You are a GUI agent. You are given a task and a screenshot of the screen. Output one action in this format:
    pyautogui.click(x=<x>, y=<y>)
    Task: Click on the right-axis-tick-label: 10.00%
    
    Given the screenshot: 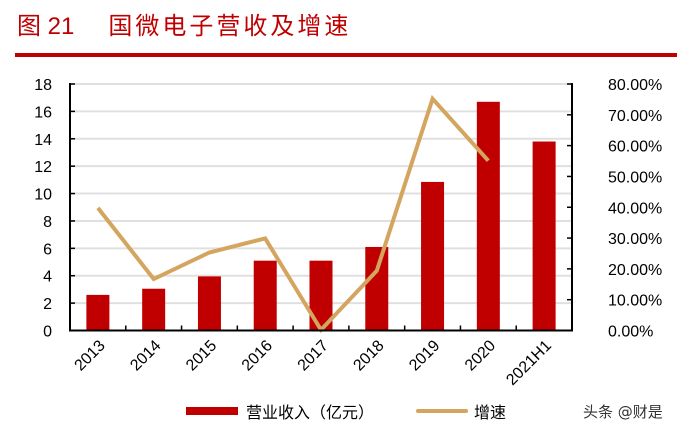 What is the action you would take?
    pyautogui.click(x=635, y=301)
    